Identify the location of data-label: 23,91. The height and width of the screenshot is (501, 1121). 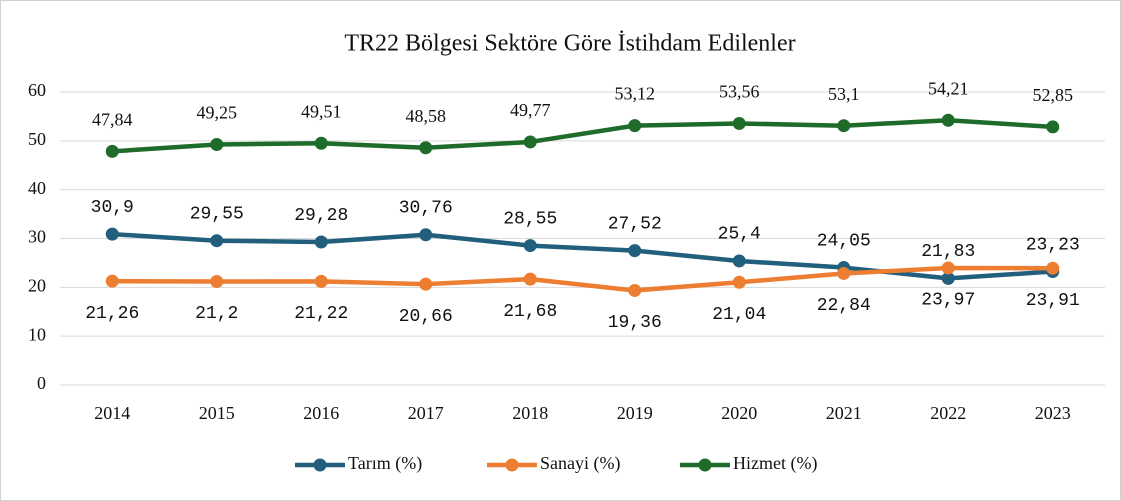
(1053, 301).